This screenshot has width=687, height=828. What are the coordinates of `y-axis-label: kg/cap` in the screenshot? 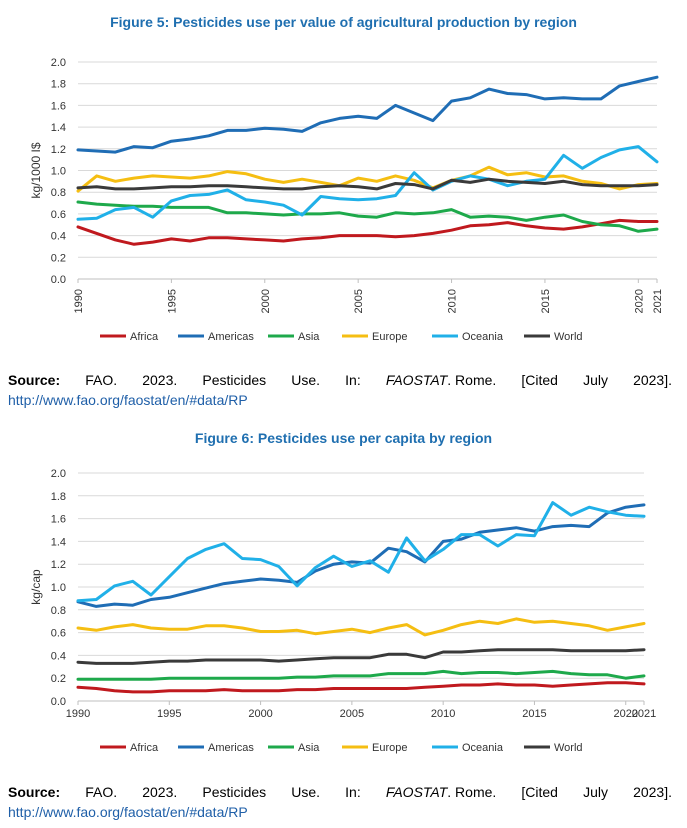 It's located at (36, 587).